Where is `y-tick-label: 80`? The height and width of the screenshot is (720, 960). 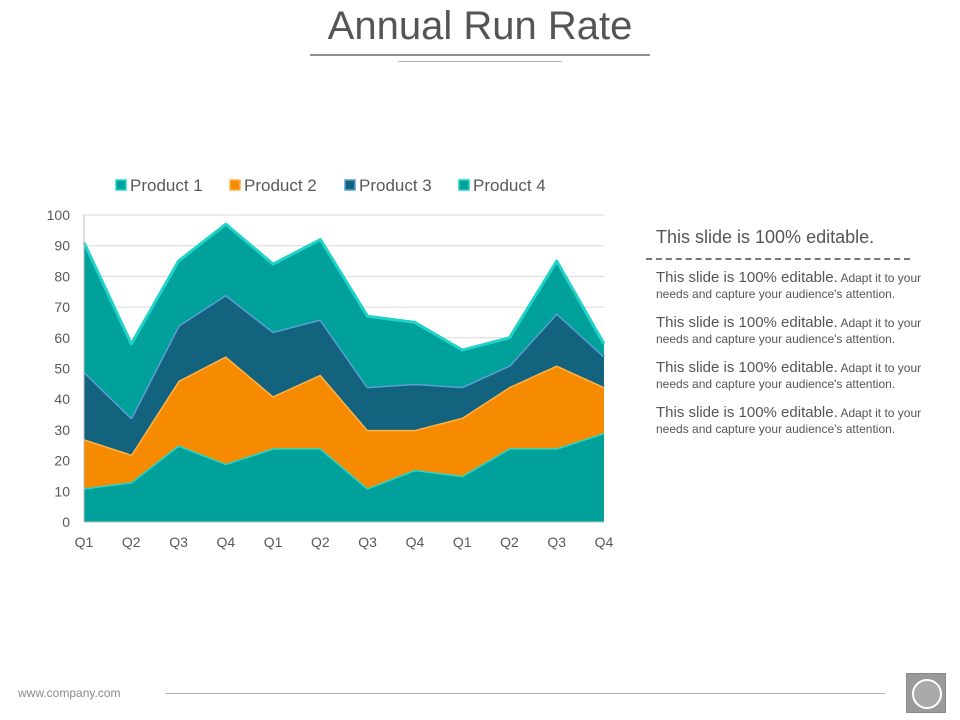
y-tick-label: 80 is located at coordinates (62, 276).